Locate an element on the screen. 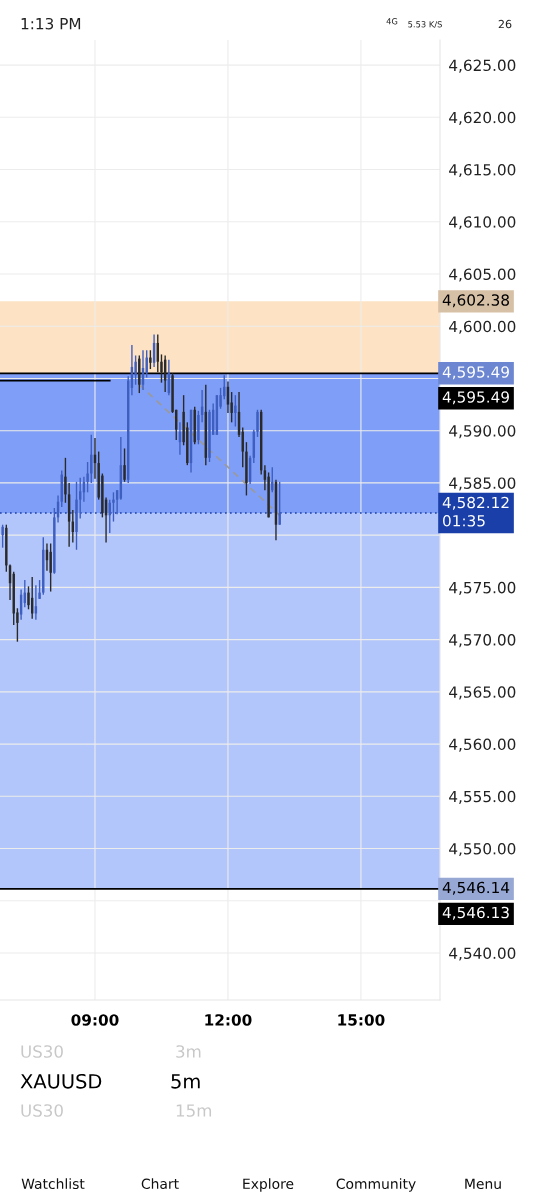 The image size is (536, 1200). x-tick-label: 09:00 is located at coordinates (95, 1020).